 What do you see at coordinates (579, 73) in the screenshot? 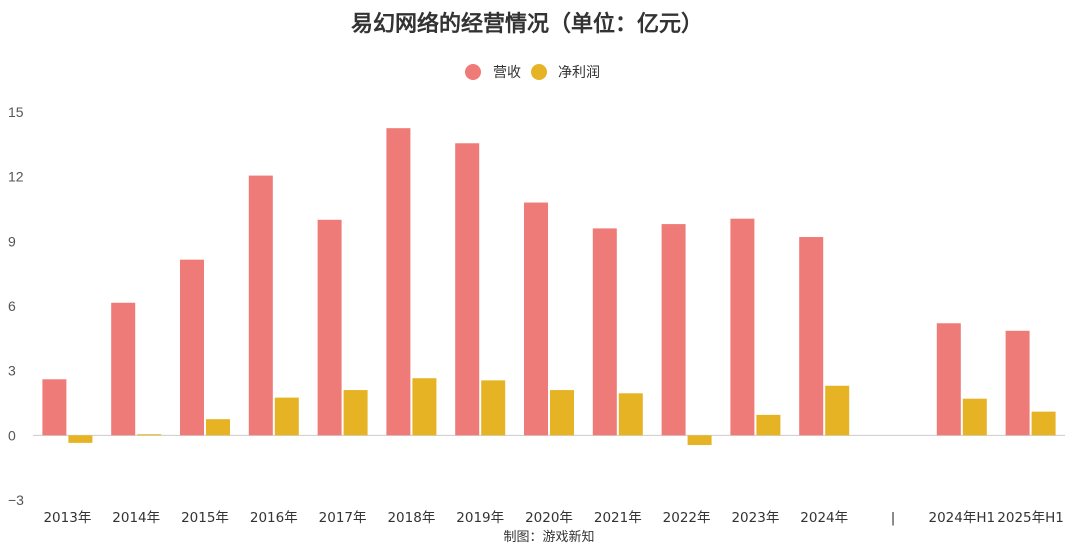
I see `legend-label-2: 净利润` at bounding box center [579, 73].